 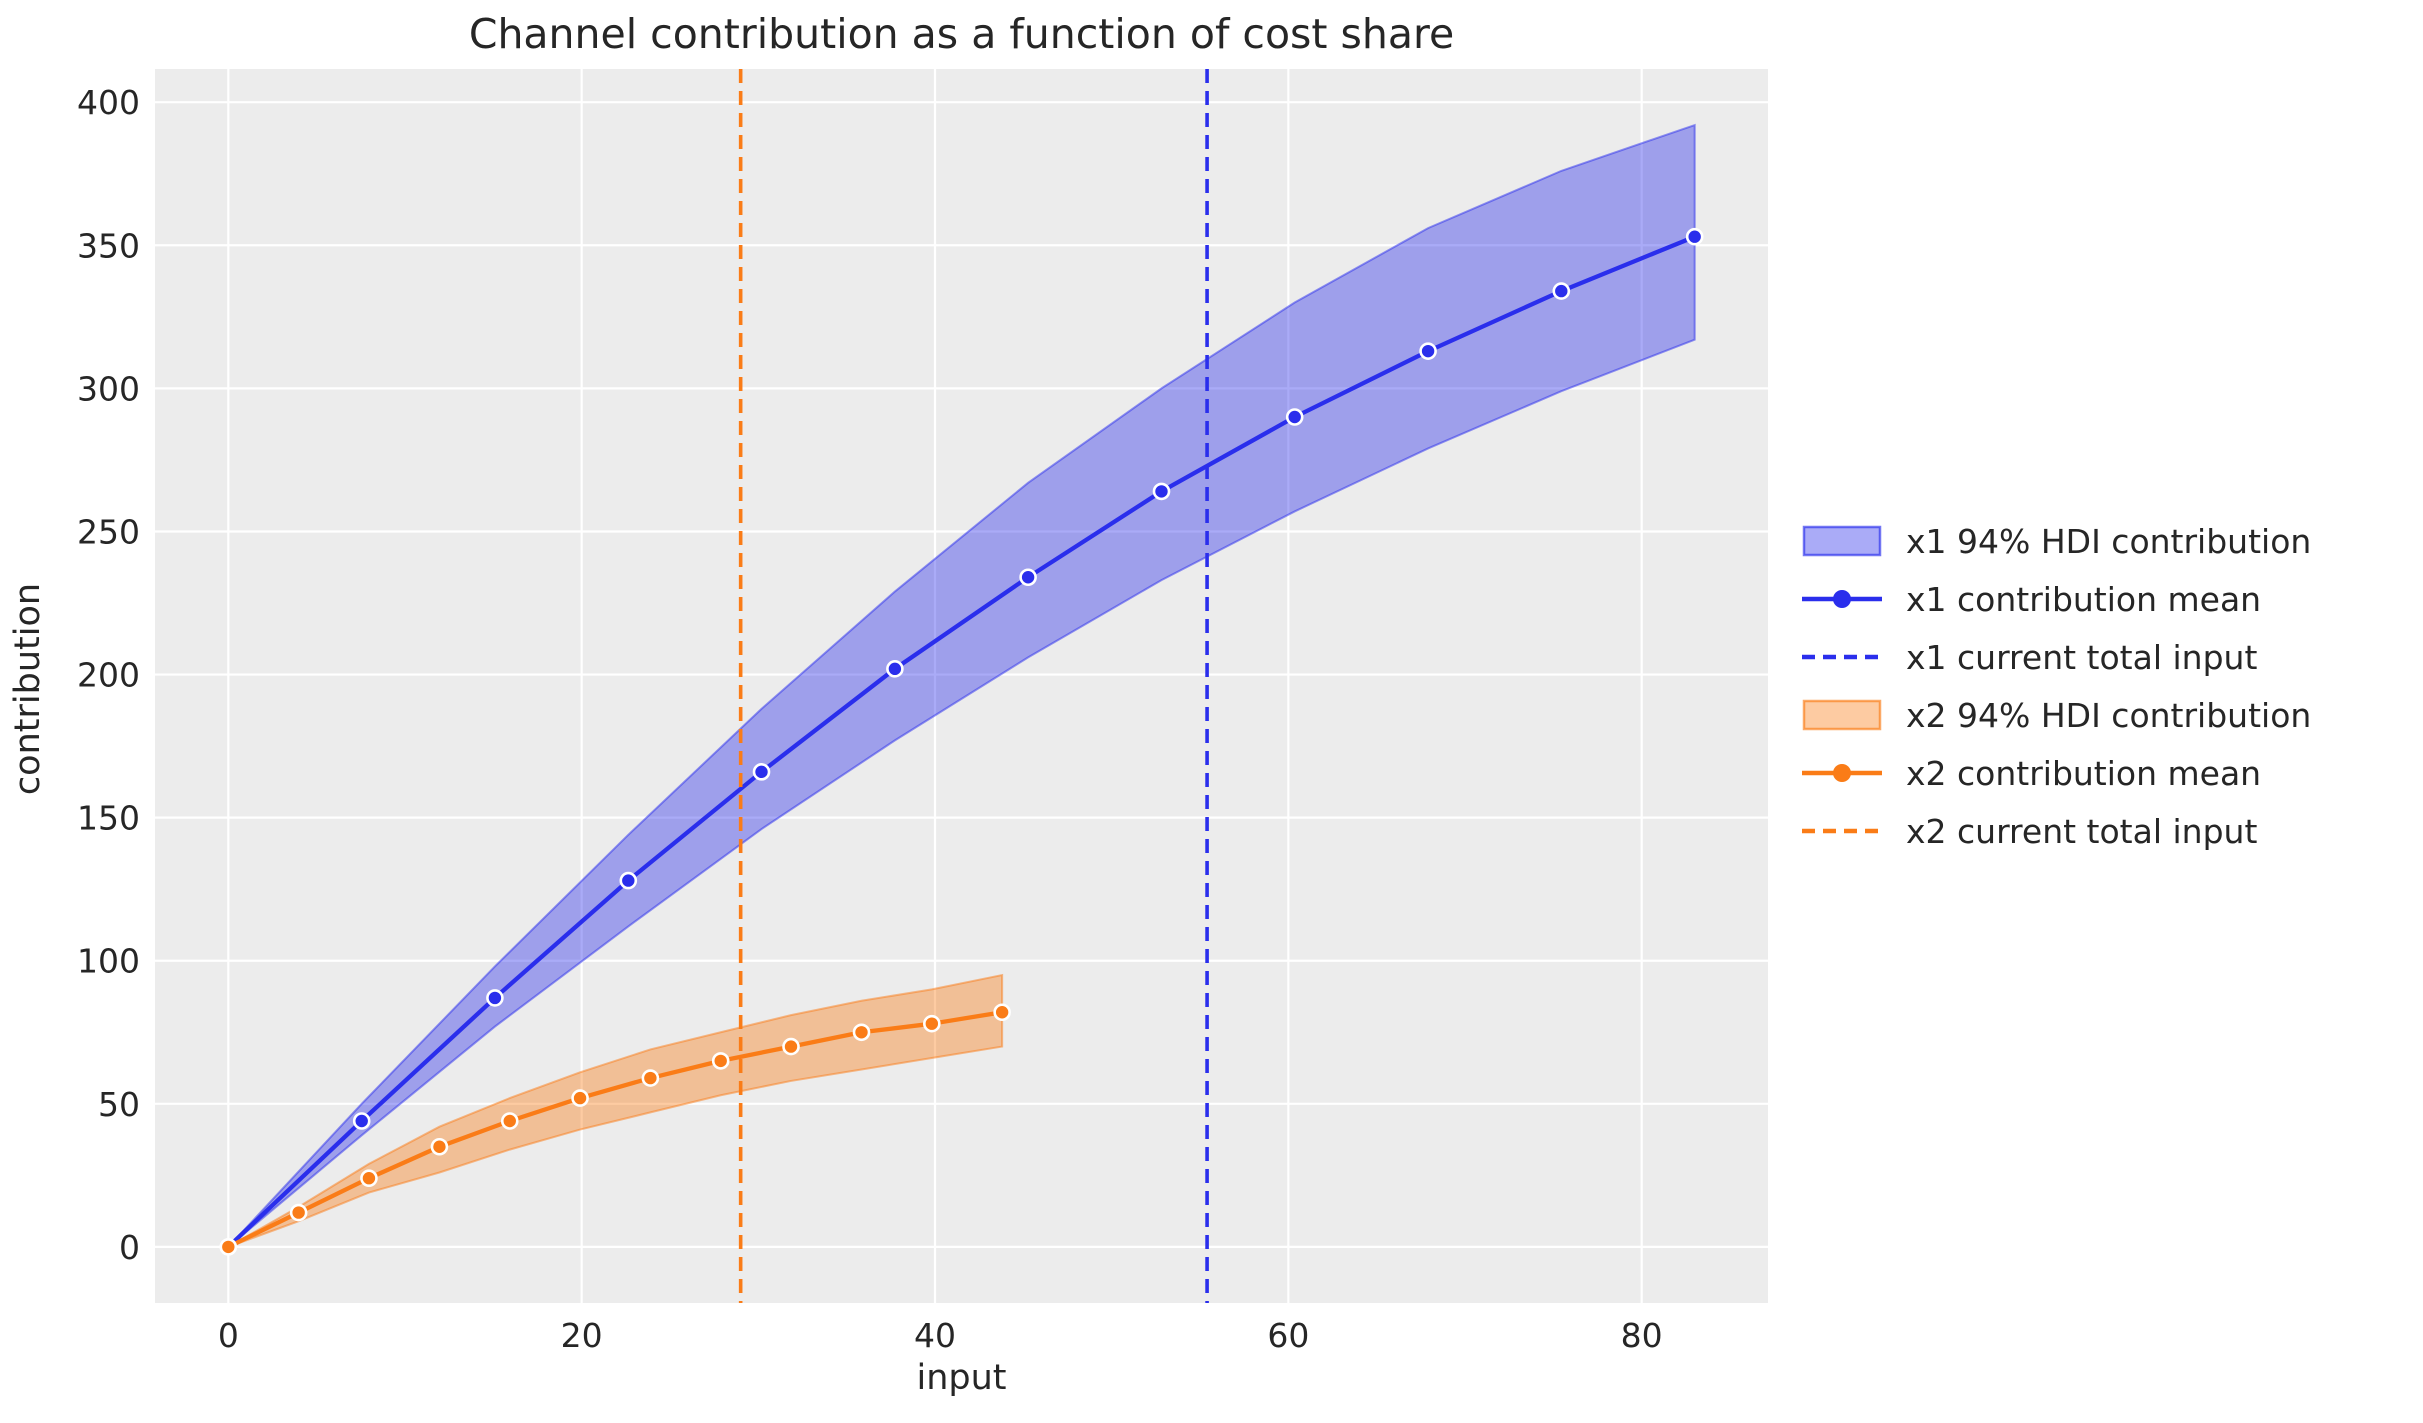 I want to click on x-axis-label: input, so click(x=961, y=1378).